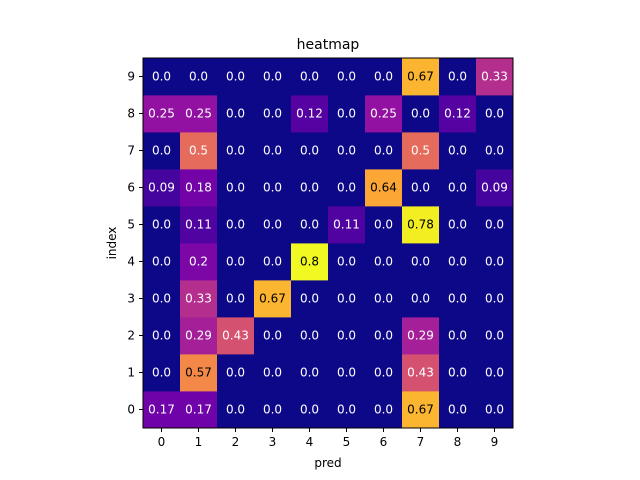 Image resolution: width=640 pixels, height=480 pixels. Describe the element at coordinates (384, 442) in the screenshot. I see `x-tick-label: 6` at that location.